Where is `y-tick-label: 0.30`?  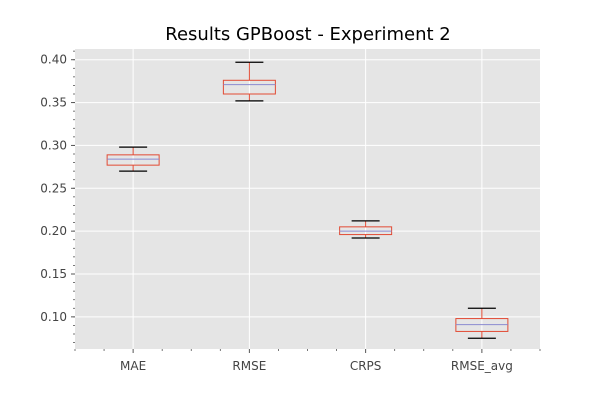
y-tick-label: 0.30 is located at coordinates (53, 145).